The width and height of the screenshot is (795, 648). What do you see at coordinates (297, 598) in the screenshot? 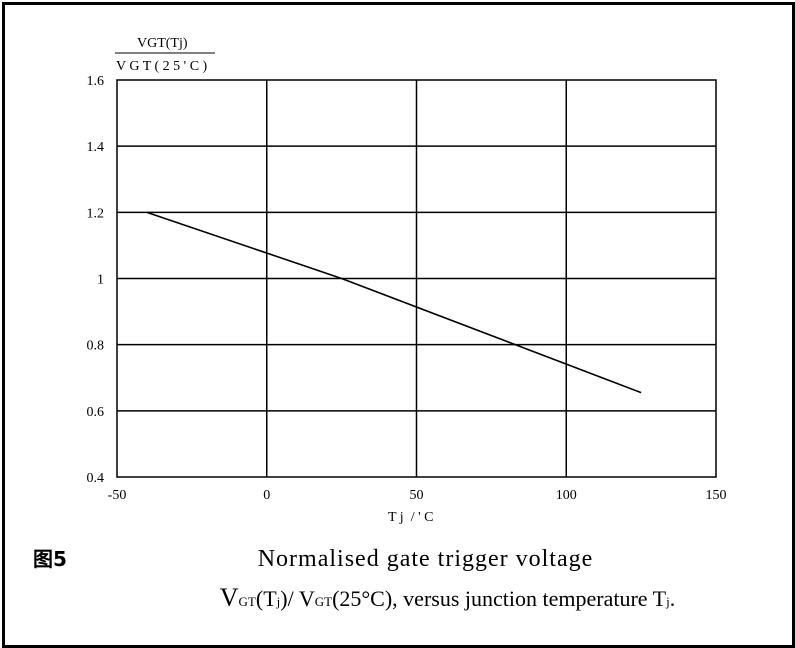
I see `caption-part-b: )/ V` at bounding box center [297, 598].